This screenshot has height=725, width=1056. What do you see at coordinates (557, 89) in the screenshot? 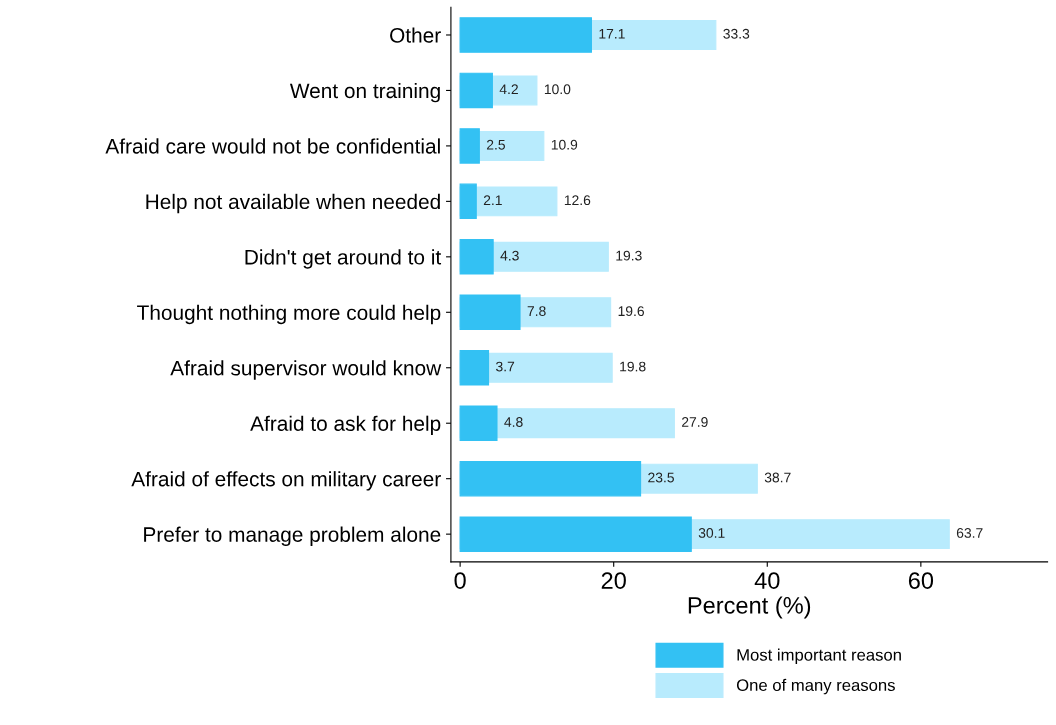
I see `data-label: 10.0` at bounding box center [557, 89].